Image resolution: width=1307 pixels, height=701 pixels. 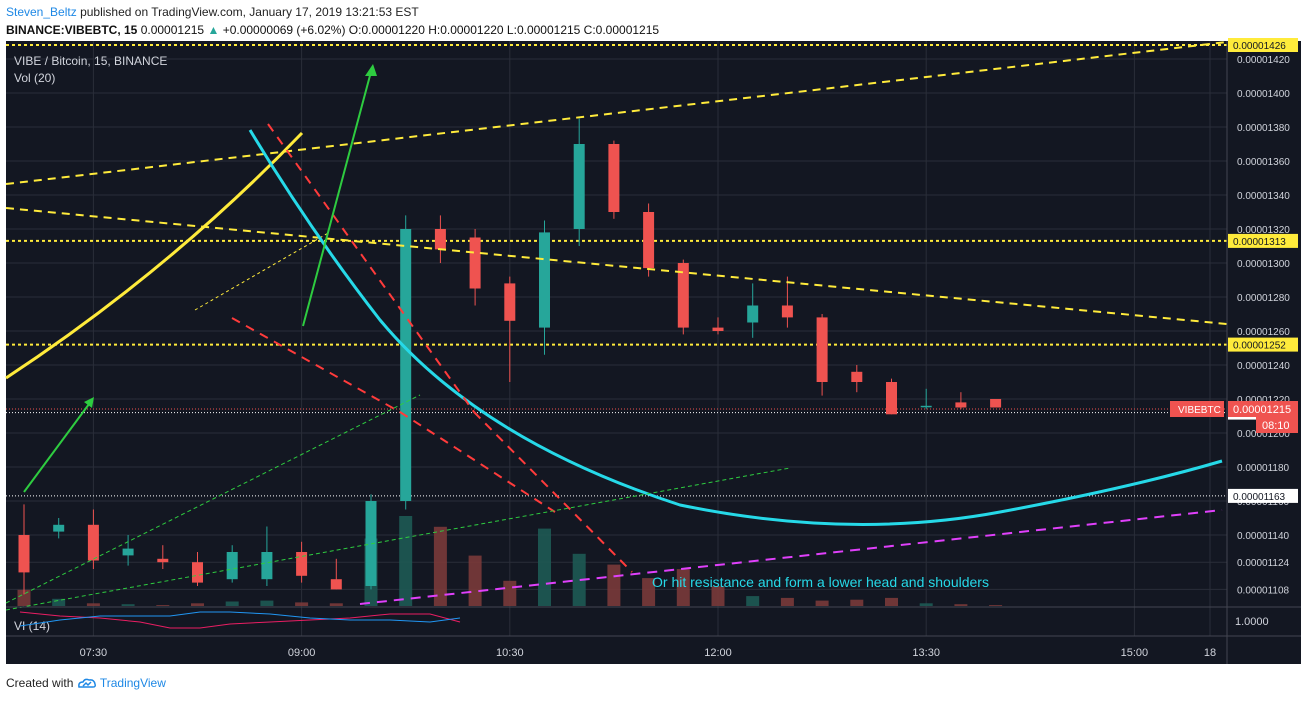 I want to click on level-price-label: 0.00001313, so click(x=1259, y=242).